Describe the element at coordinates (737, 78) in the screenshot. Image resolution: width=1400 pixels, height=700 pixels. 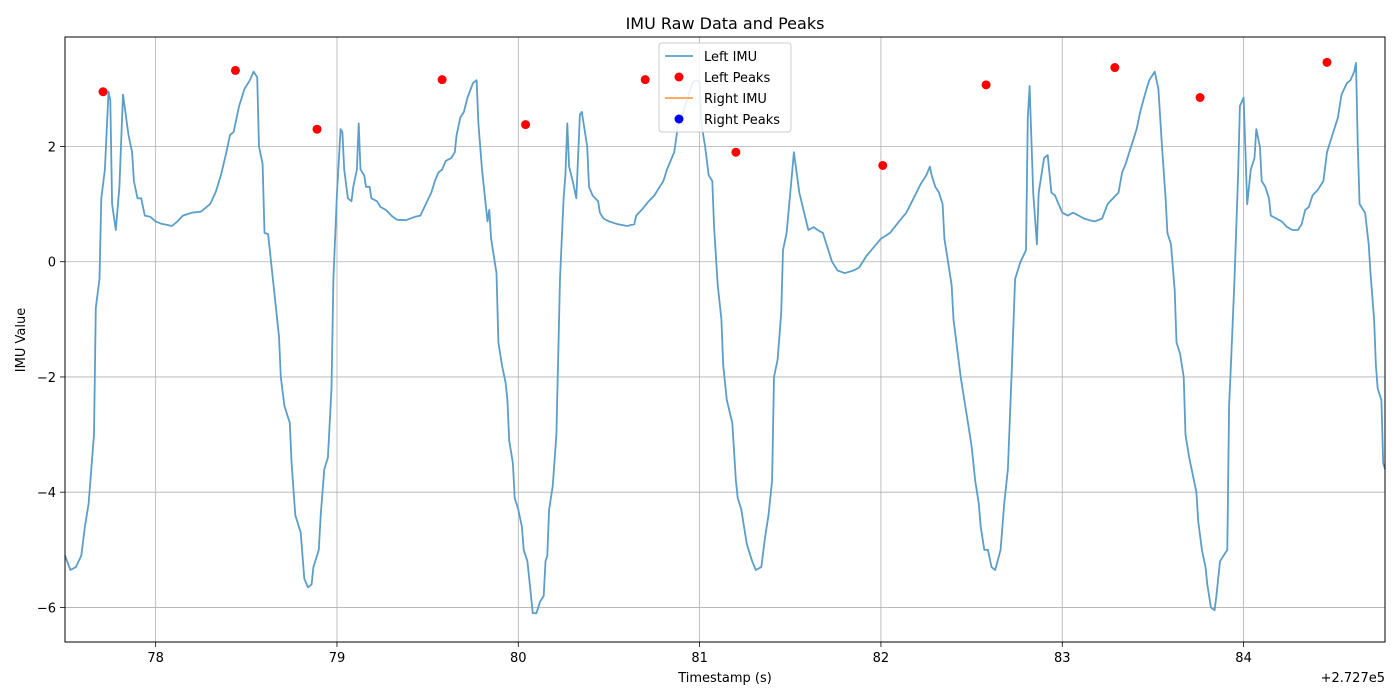
I see `legend-label: Left Peaks` at that location.